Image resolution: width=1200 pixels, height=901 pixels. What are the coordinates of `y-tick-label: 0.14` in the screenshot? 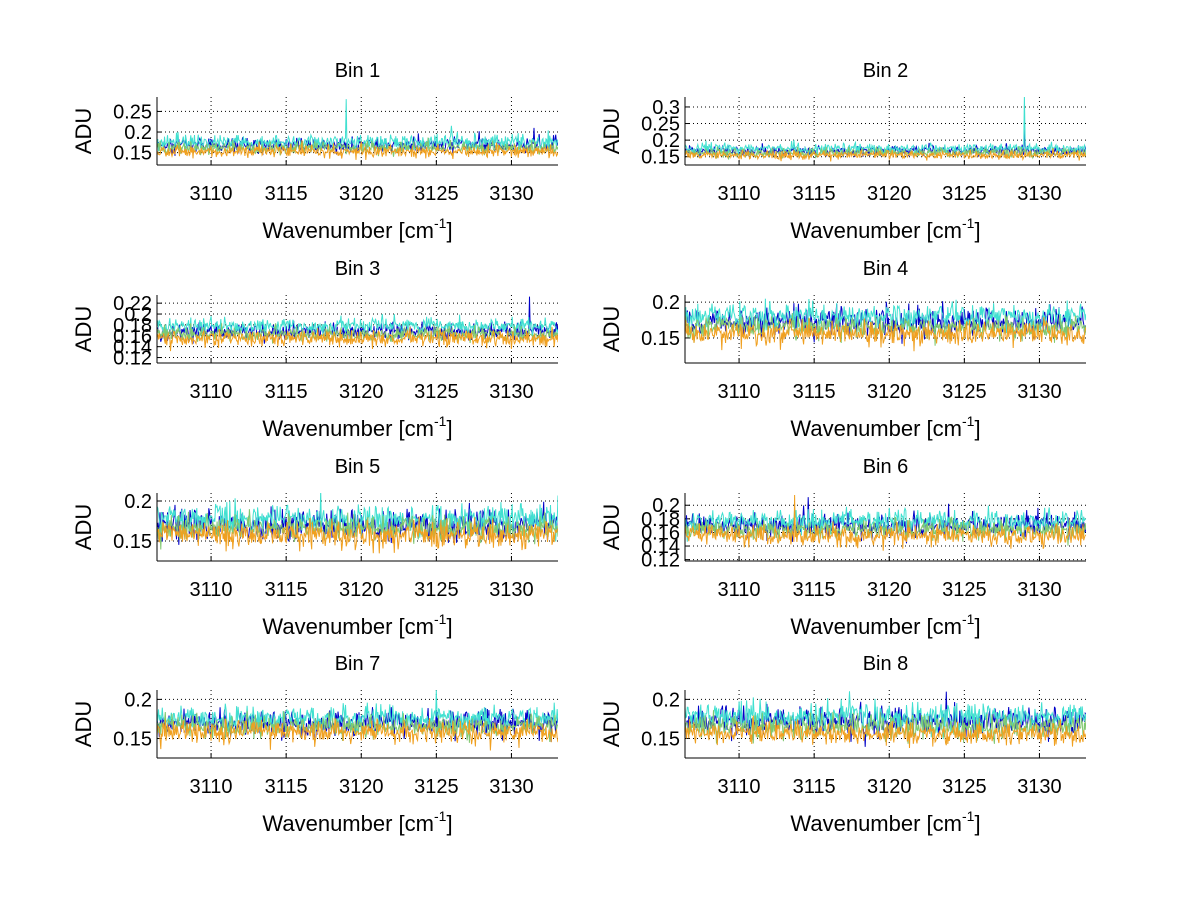 It's located at (132, 348).